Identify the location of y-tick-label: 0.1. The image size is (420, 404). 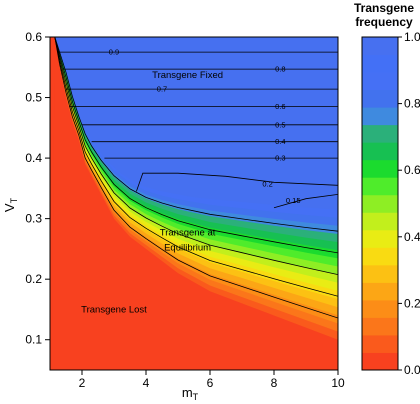
(33, 340).